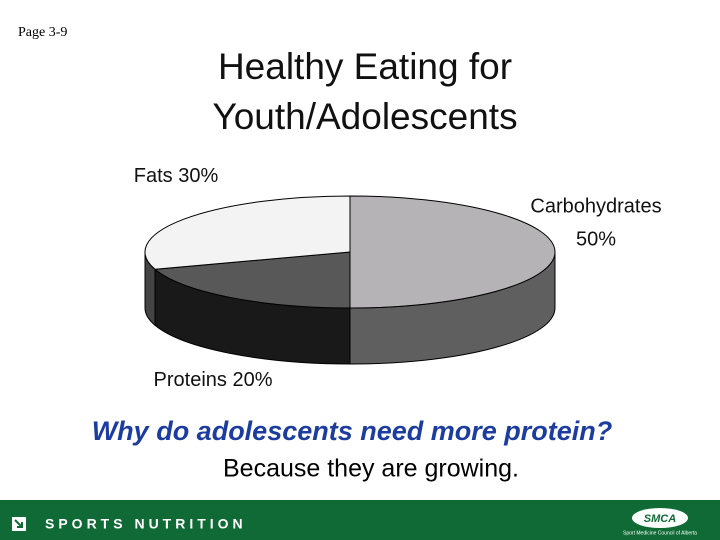 The height and width of the screenshot is (540, 720). What do you see at coordinates (176, 176) in the screenshot?
I see `slice-label: Fats 30%` at bounding box center [176, 176].